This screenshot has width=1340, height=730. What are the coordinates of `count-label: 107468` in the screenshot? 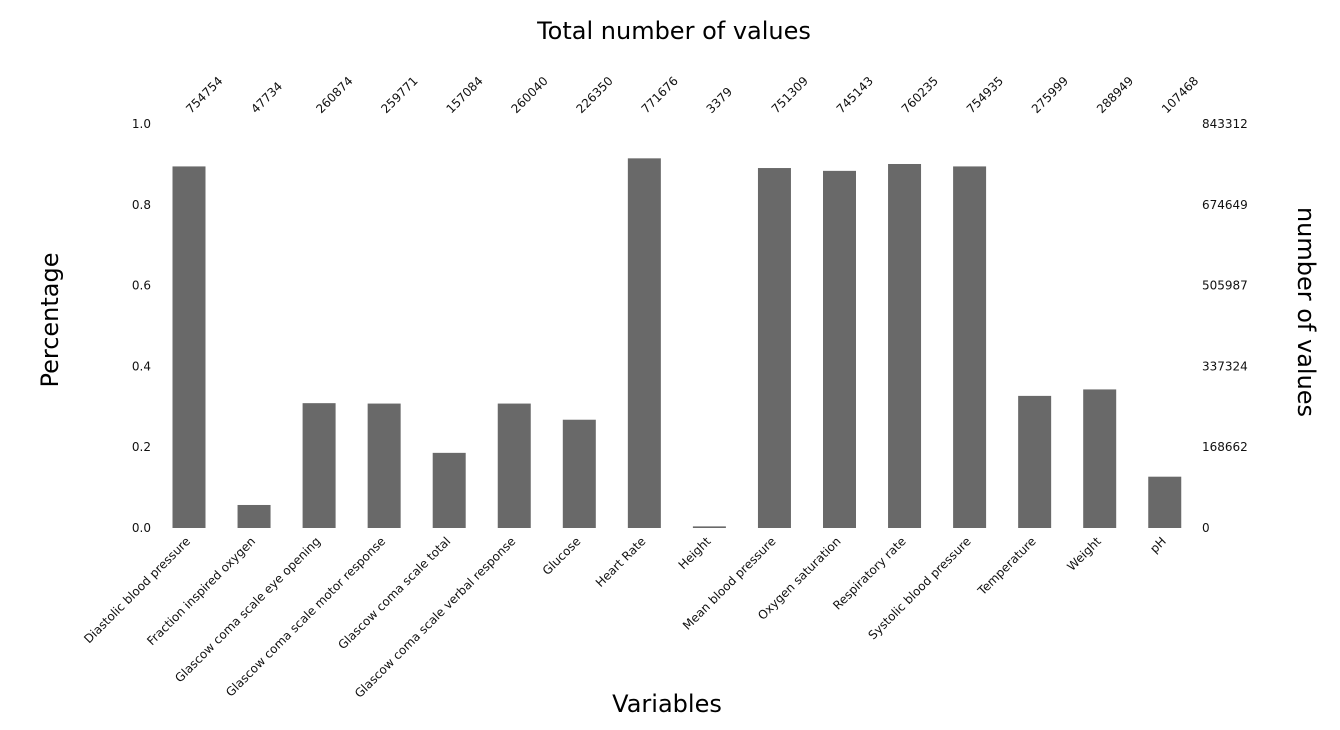 It's located at (1180, 95).